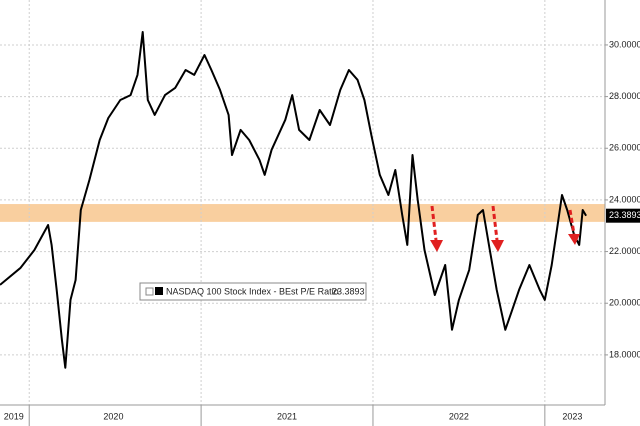 The width and height of the screenshot is (640, 426). Describe the element at coordinates (113, 416) in the screenshot. I see `x-tick-label: 2020` at that location.